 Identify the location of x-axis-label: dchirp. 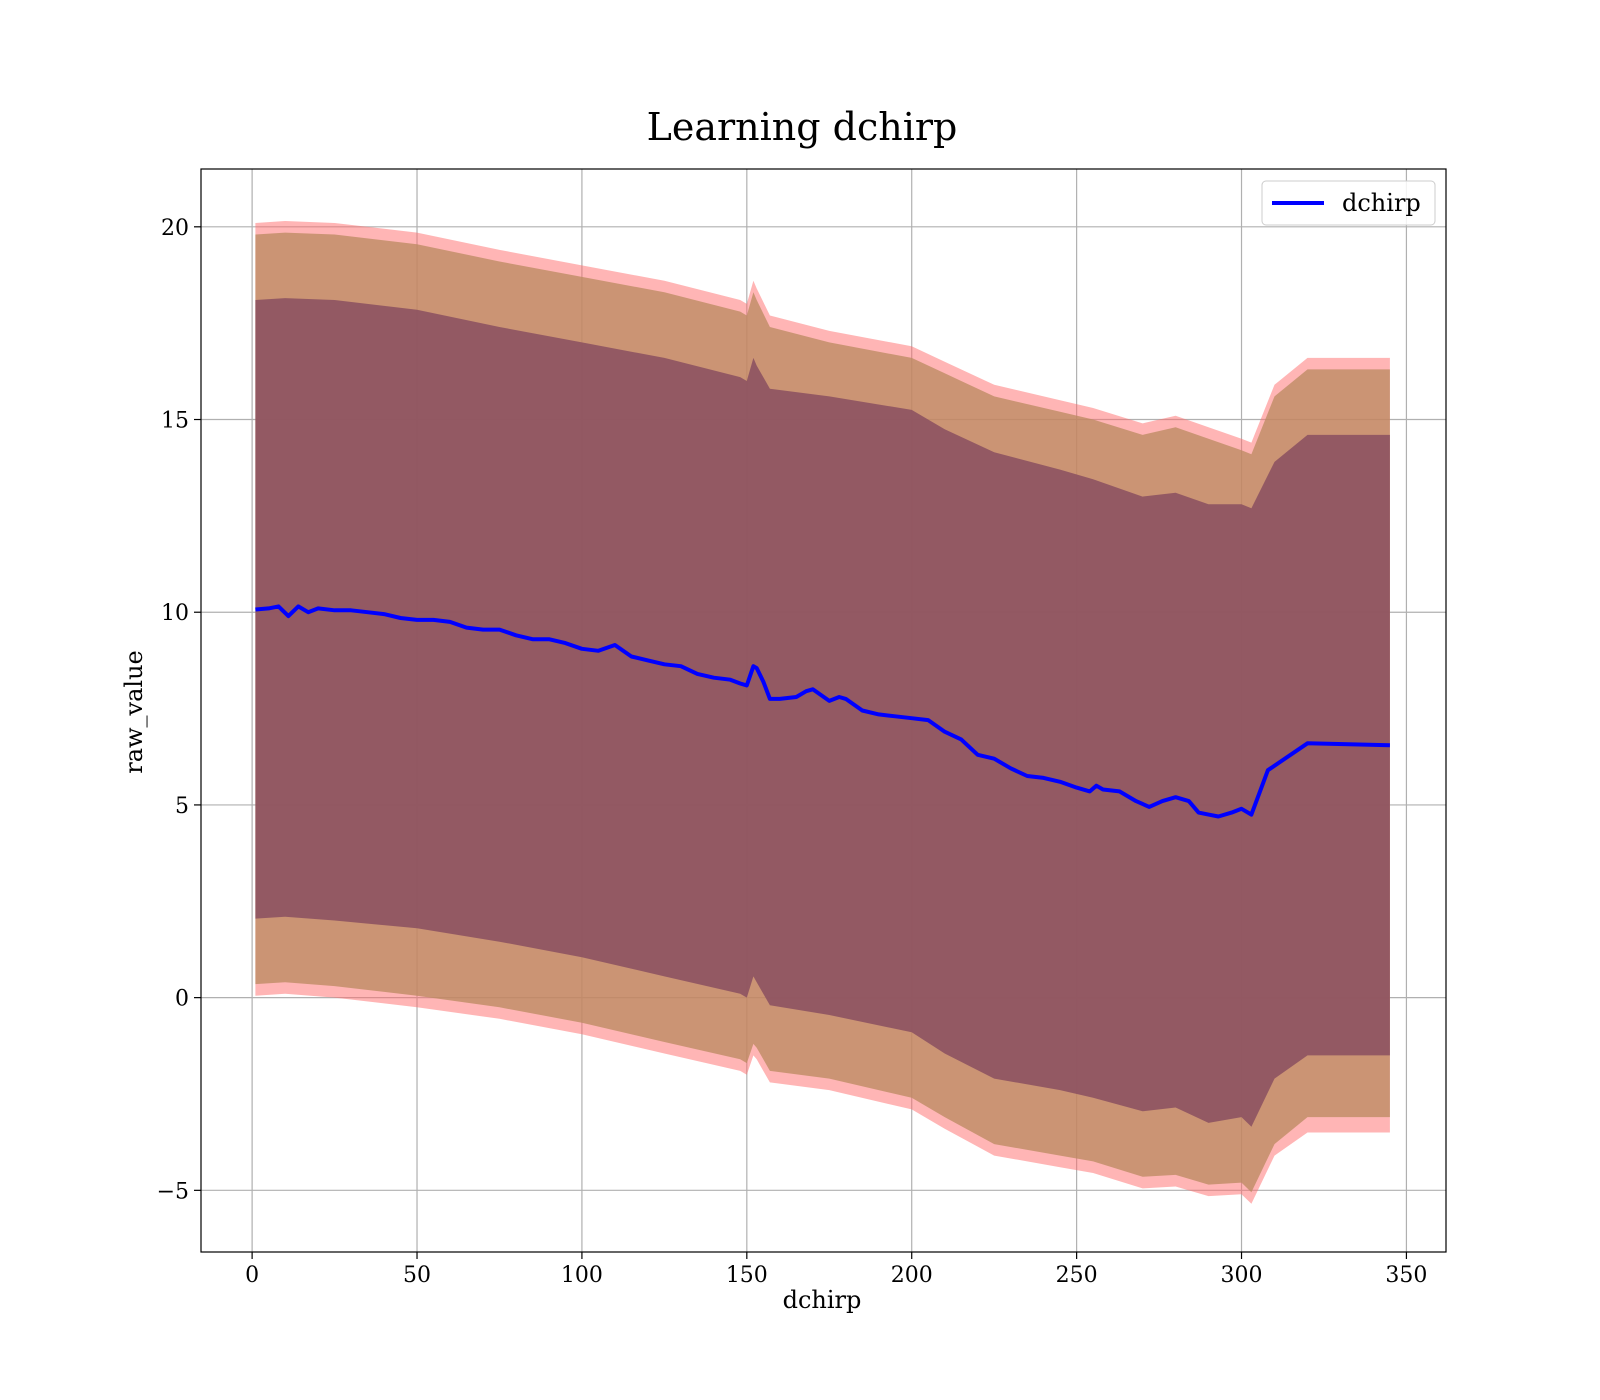
(822, 1300).